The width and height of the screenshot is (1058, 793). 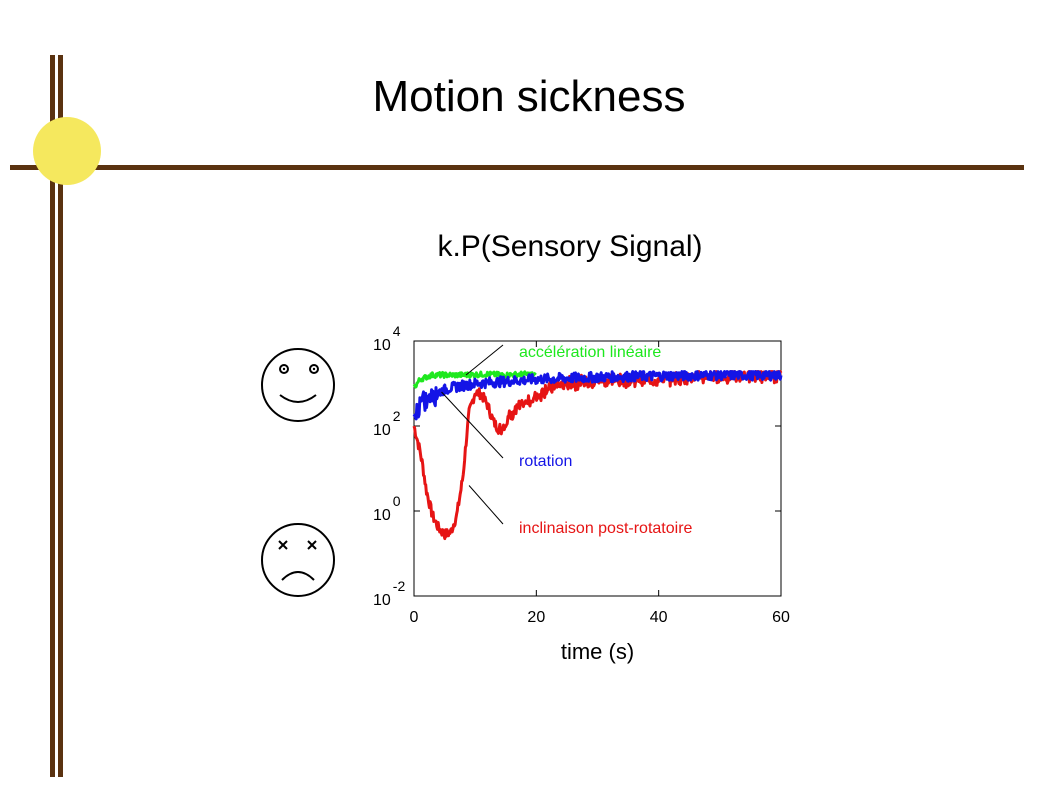 I want to click on annotation-label: inclinaison post-rotatoire, so click(x=606, y=528).